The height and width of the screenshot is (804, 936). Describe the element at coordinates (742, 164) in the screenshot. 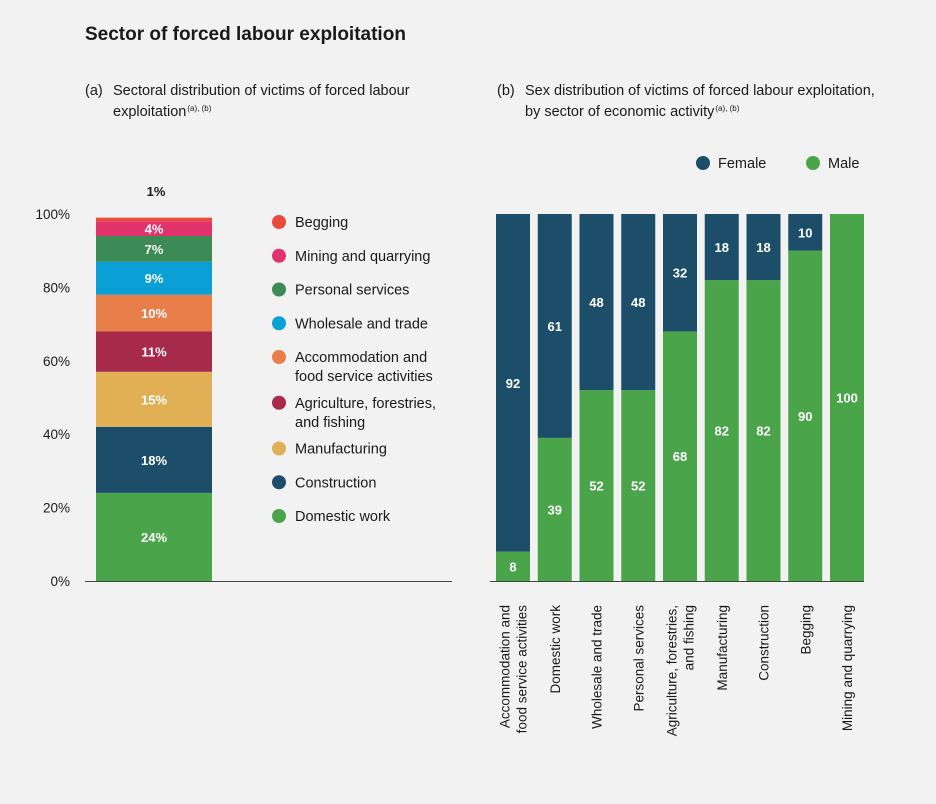

I see `legend-label-female: Female` at that location.